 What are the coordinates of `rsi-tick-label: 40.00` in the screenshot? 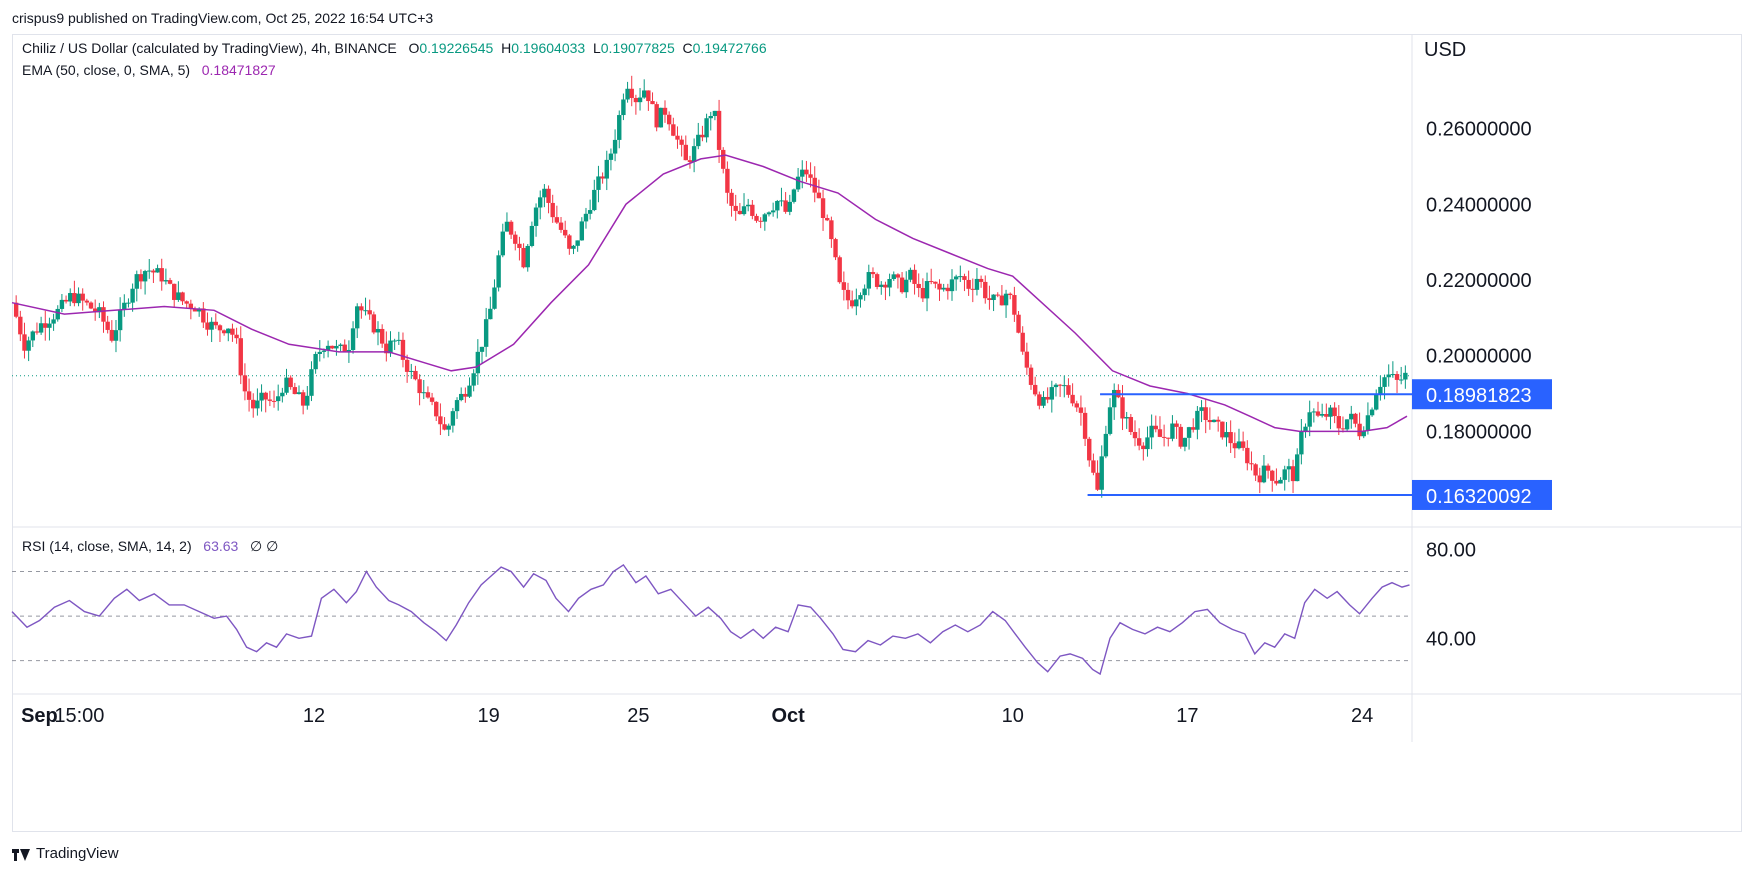 It's located at (1451, 639).